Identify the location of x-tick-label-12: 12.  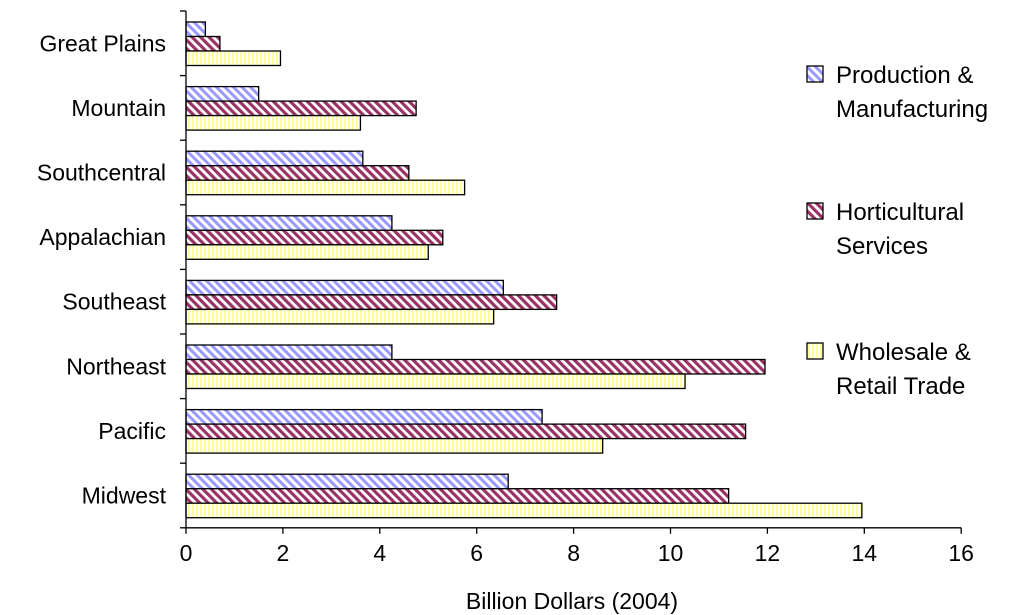
(768, 553).